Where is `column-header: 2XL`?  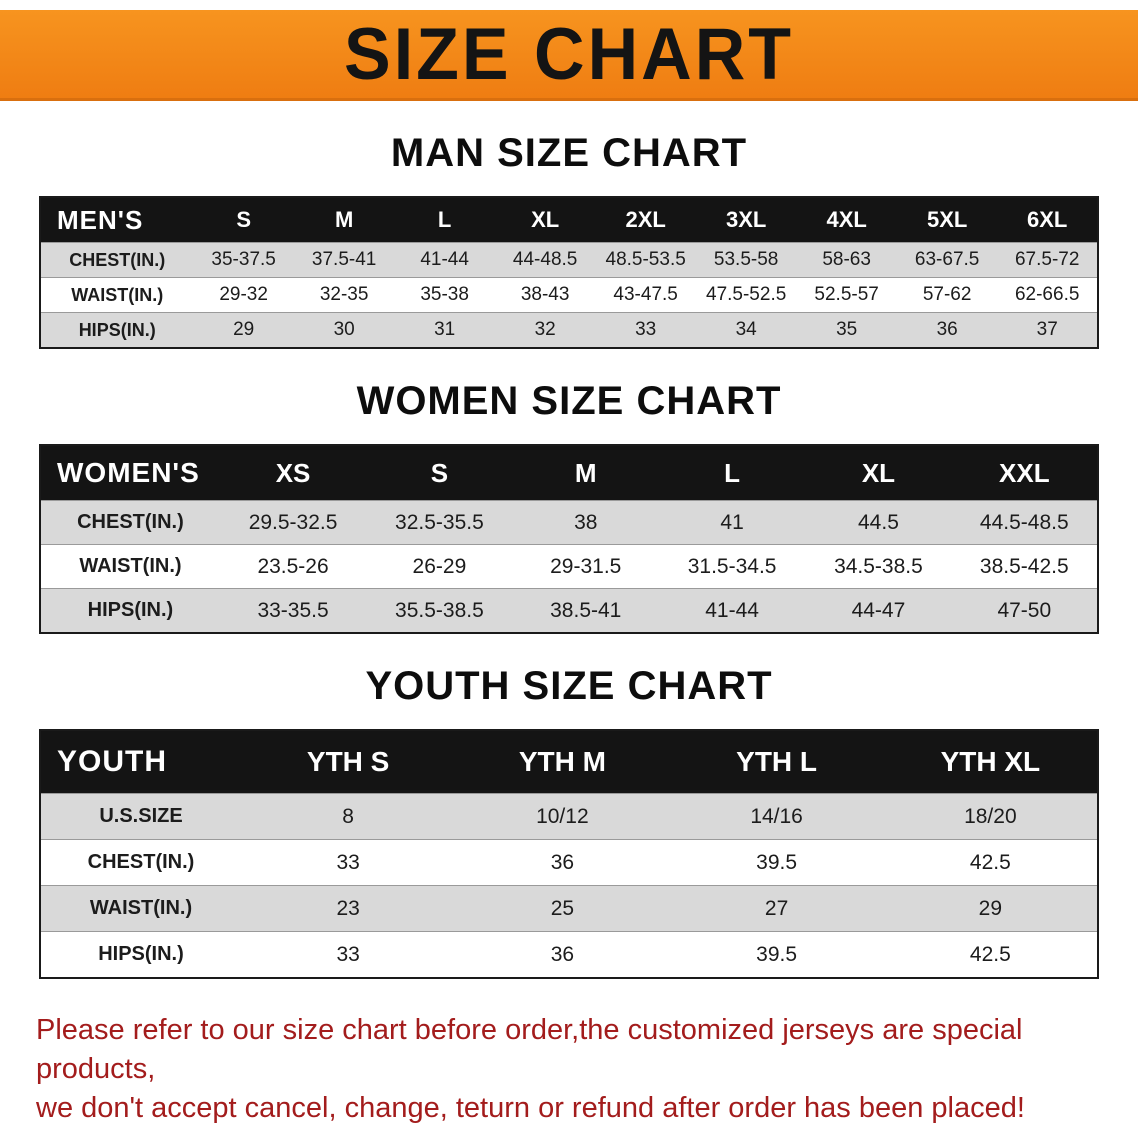
column-header: 2XL is located at coordinates (645, 220).